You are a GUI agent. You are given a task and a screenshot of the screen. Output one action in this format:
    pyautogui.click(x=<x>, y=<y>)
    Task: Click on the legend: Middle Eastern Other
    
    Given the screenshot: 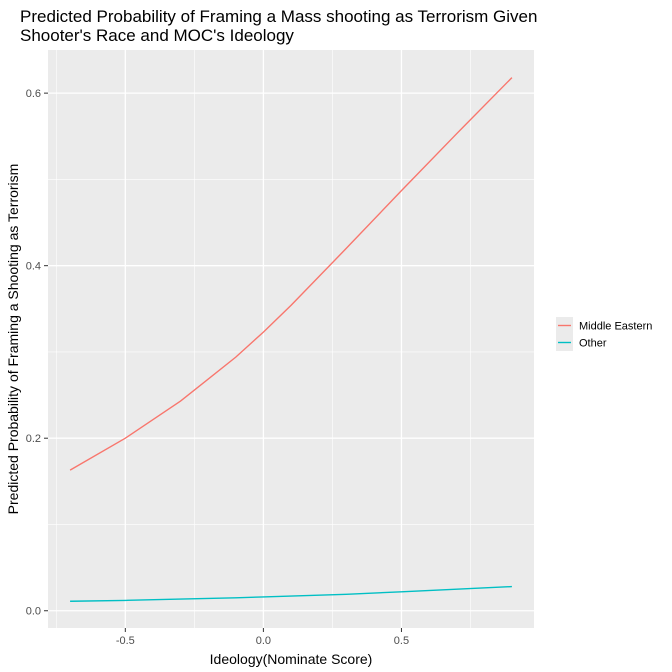 What is the action you would take?
    pyautogui.click(x=604, y=334)
    